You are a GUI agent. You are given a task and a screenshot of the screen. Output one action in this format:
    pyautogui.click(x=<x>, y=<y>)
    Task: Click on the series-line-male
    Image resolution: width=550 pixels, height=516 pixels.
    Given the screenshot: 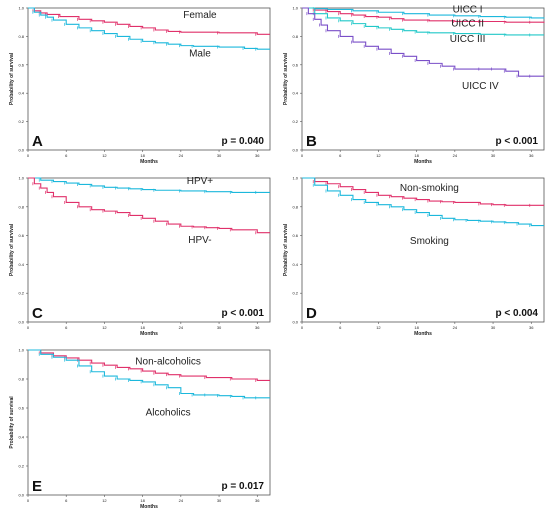 What is the action you would take?
    pyautogui.click(x=149, y=28)
    